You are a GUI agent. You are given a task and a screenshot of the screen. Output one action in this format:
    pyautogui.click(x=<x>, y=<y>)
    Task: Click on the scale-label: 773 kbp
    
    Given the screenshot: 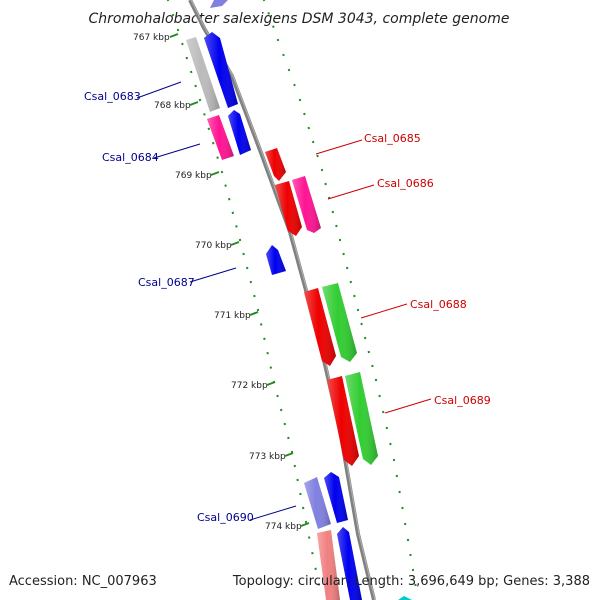 What is the action you would take?
    pyautogui.click(x=267, y=457)
    